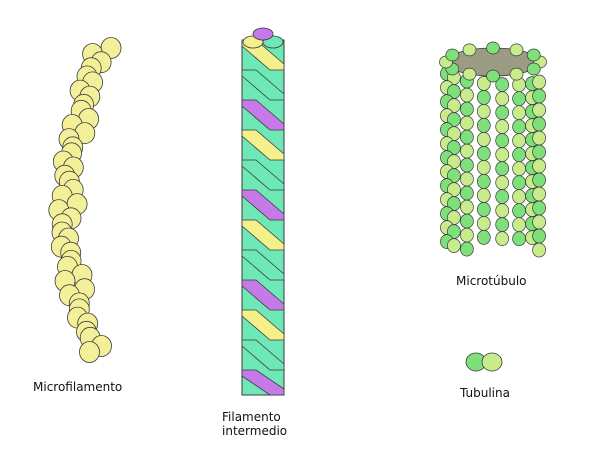 The image size is (600, 458). Describe the element at coordinates (255, 431) in the screenshot. I see `intermediate-label-line2: intermedio` at that location.